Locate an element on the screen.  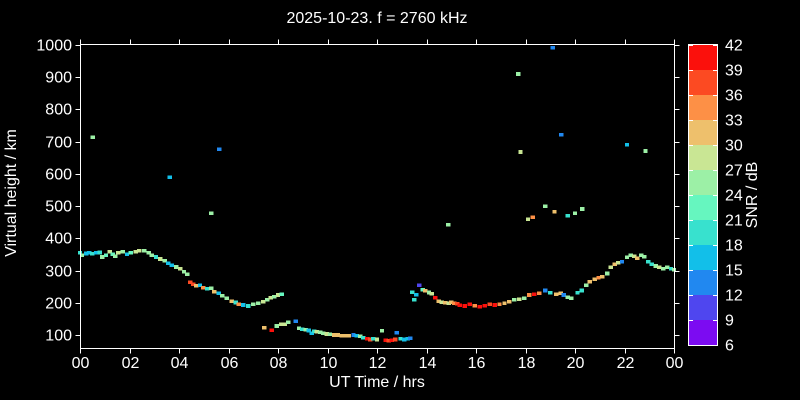
y-tick-label: 700 is located at coordinates (58, 143).